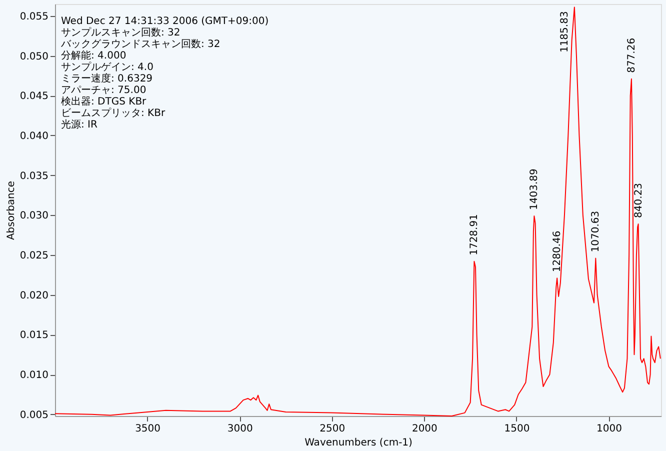 Image resolution: width=666 pixels, height=451 pixels. Describe the element at coordinates (148, 429) in the screenshot. I see `x-tick-label: 3500` at that location.